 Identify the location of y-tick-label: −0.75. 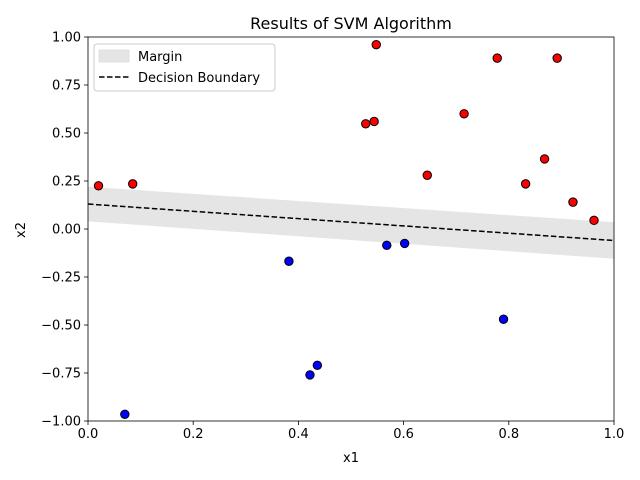
(61, 374).